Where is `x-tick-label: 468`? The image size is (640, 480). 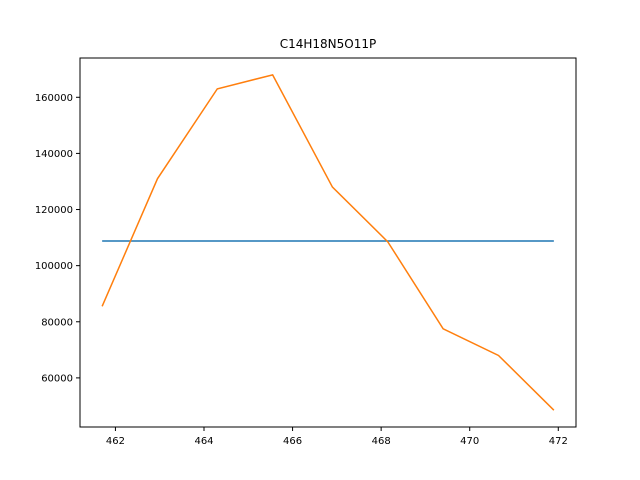 x-tick-label: 468 is located at coordinates (381, 441).